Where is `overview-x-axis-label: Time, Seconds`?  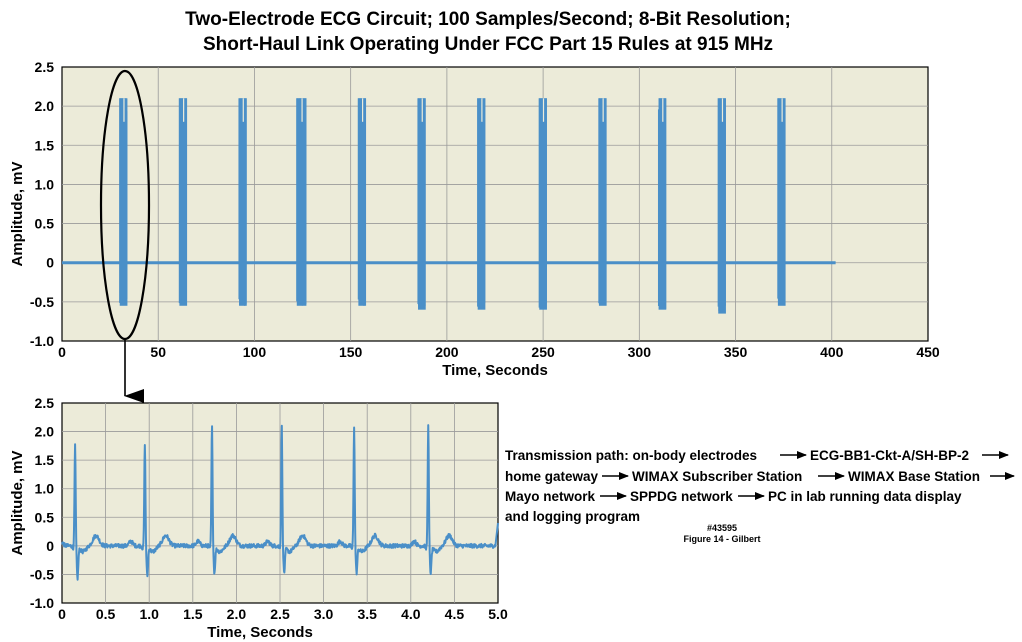 overview-x-axis-label: Time, Seconds is located at coordinates (495, 370).